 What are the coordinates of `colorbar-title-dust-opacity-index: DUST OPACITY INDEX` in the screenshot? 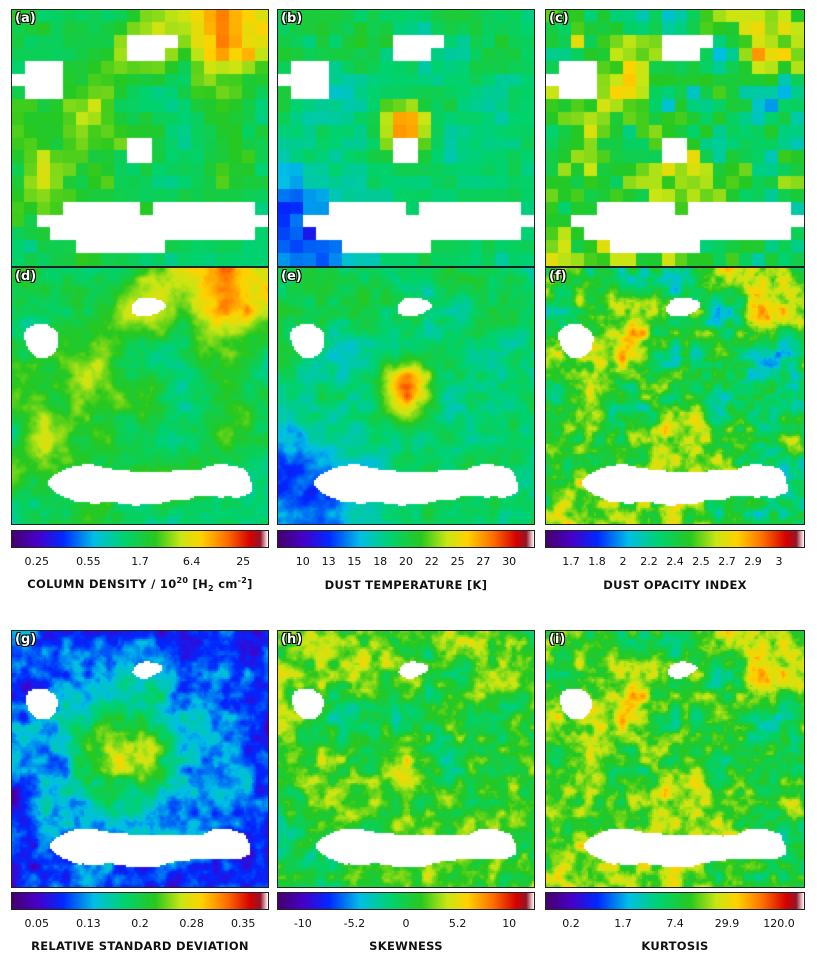 It's located at (675, 585).